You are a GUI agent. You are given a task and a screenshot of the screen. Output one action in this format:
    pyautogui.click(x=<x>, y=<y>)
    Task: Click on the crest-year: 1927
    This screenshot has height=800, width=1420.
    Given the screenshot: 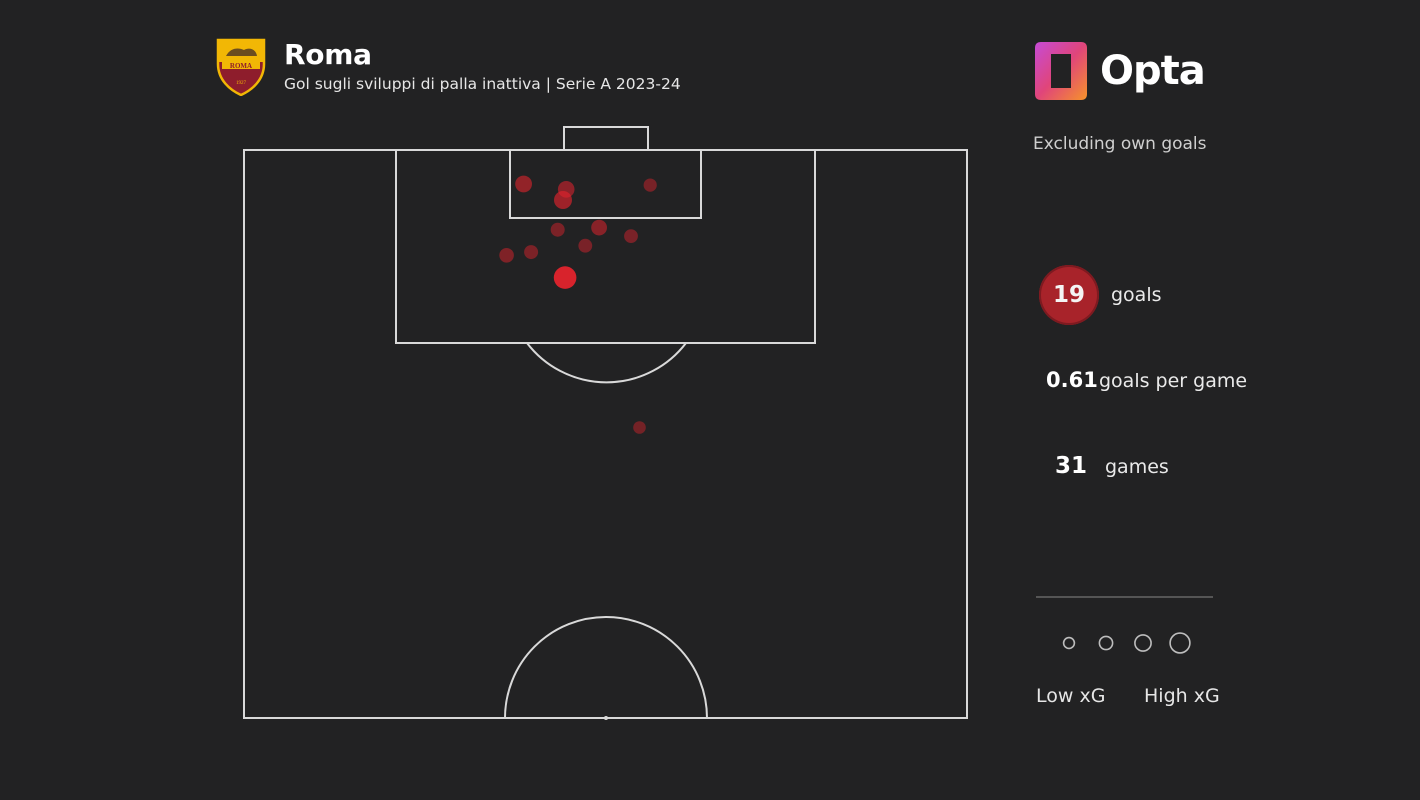 What is the action you would take?
    pyautogui.click(x=241, y=83)
    